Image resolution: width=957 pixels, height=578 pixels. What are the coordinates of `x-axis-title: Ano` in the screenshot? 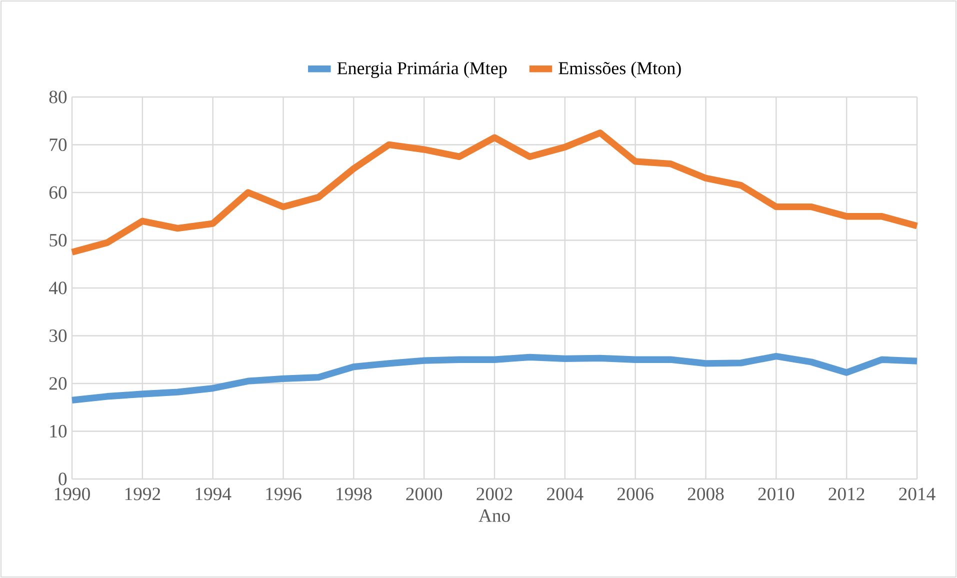 It's located at (494, 515).